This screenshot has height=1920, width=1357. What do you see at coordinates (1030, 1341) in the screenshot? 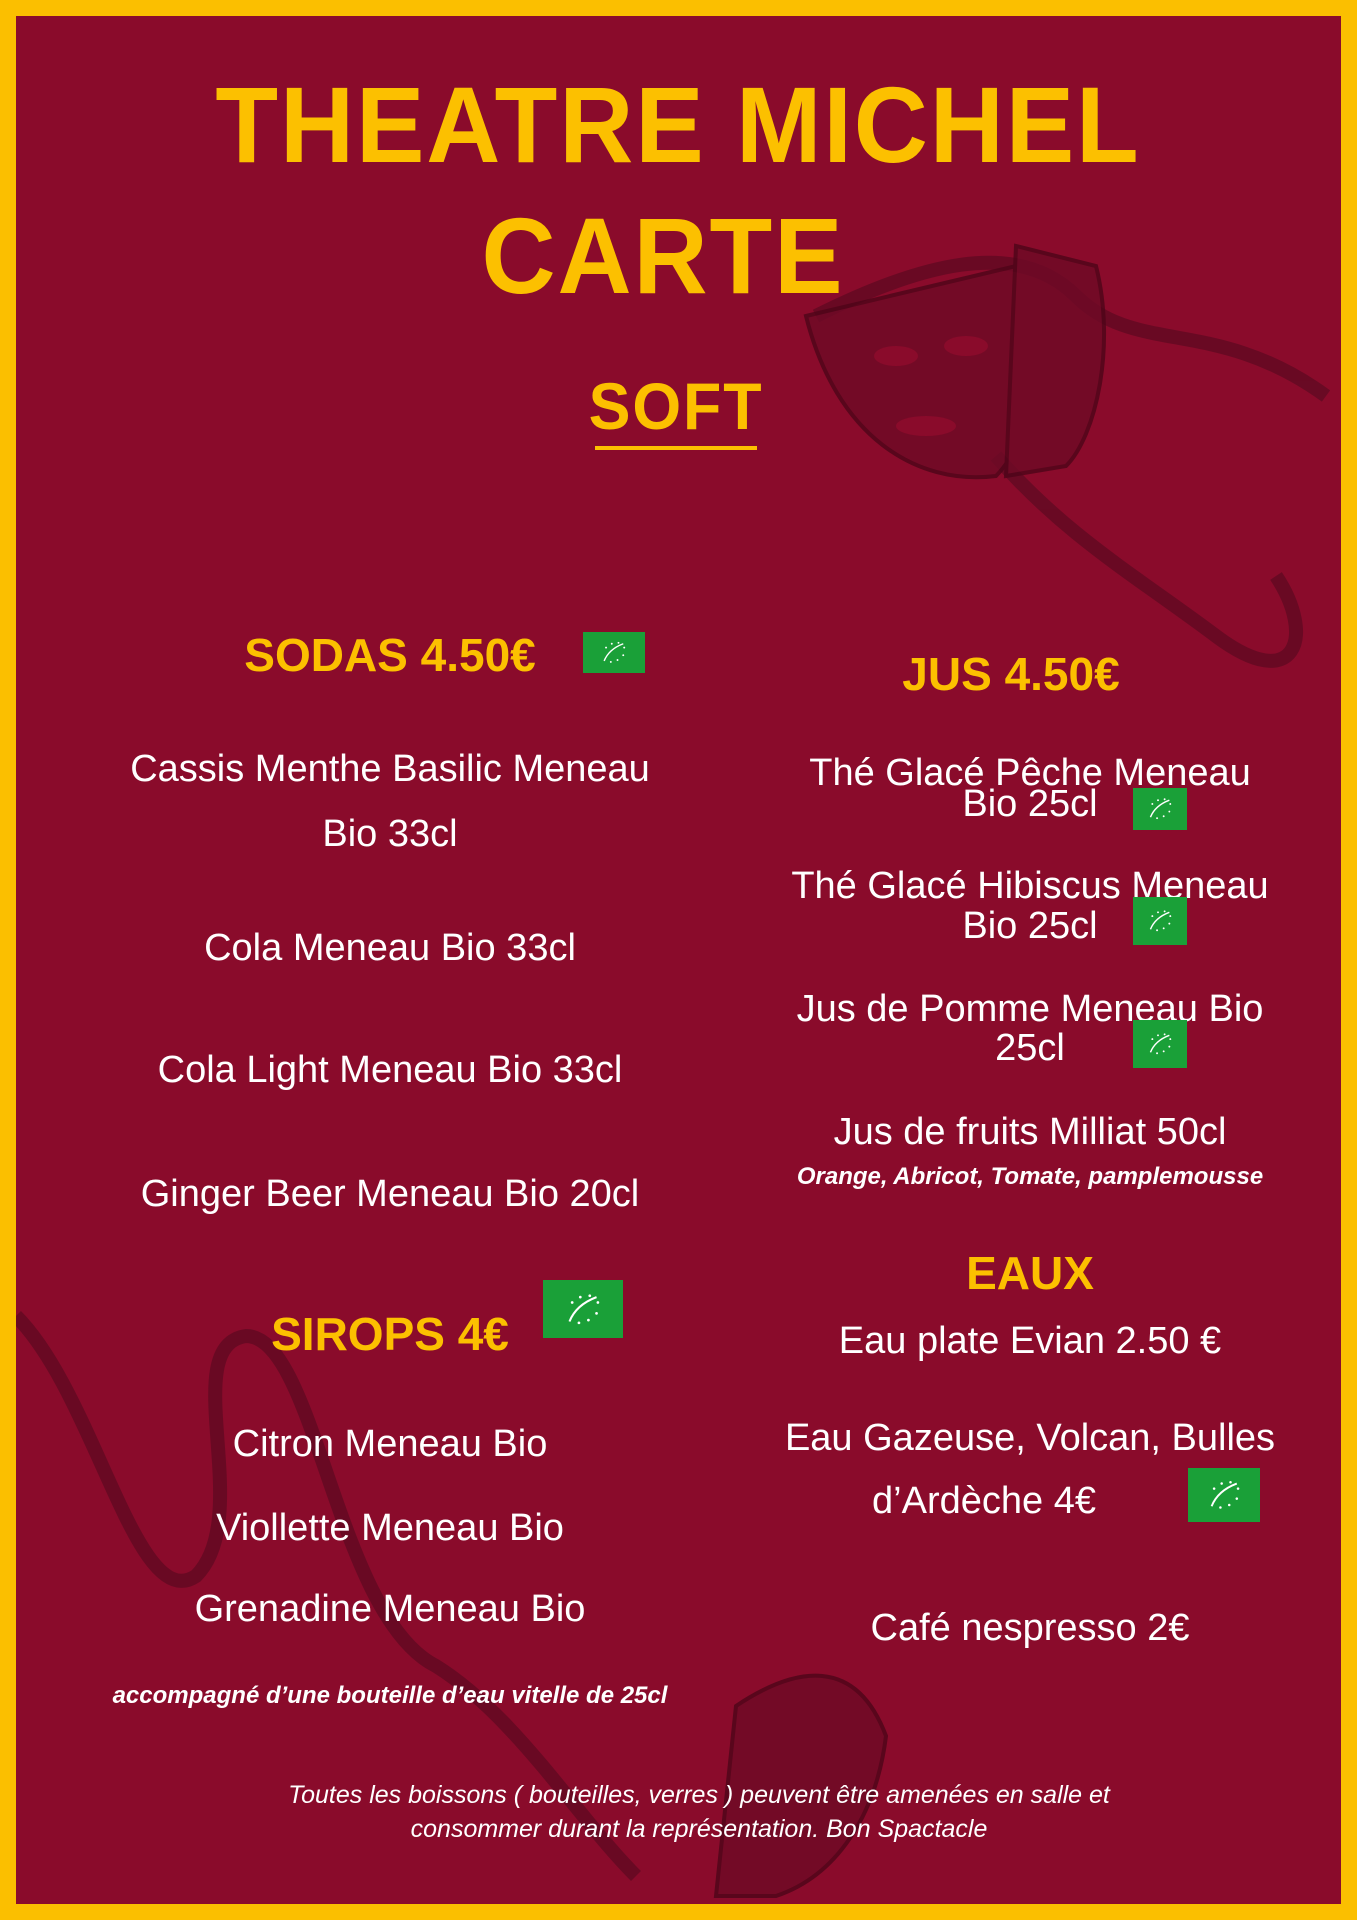
I see `menu-item: Eau plate Evian 2.50 €` at bounding box center [1030, 1341].